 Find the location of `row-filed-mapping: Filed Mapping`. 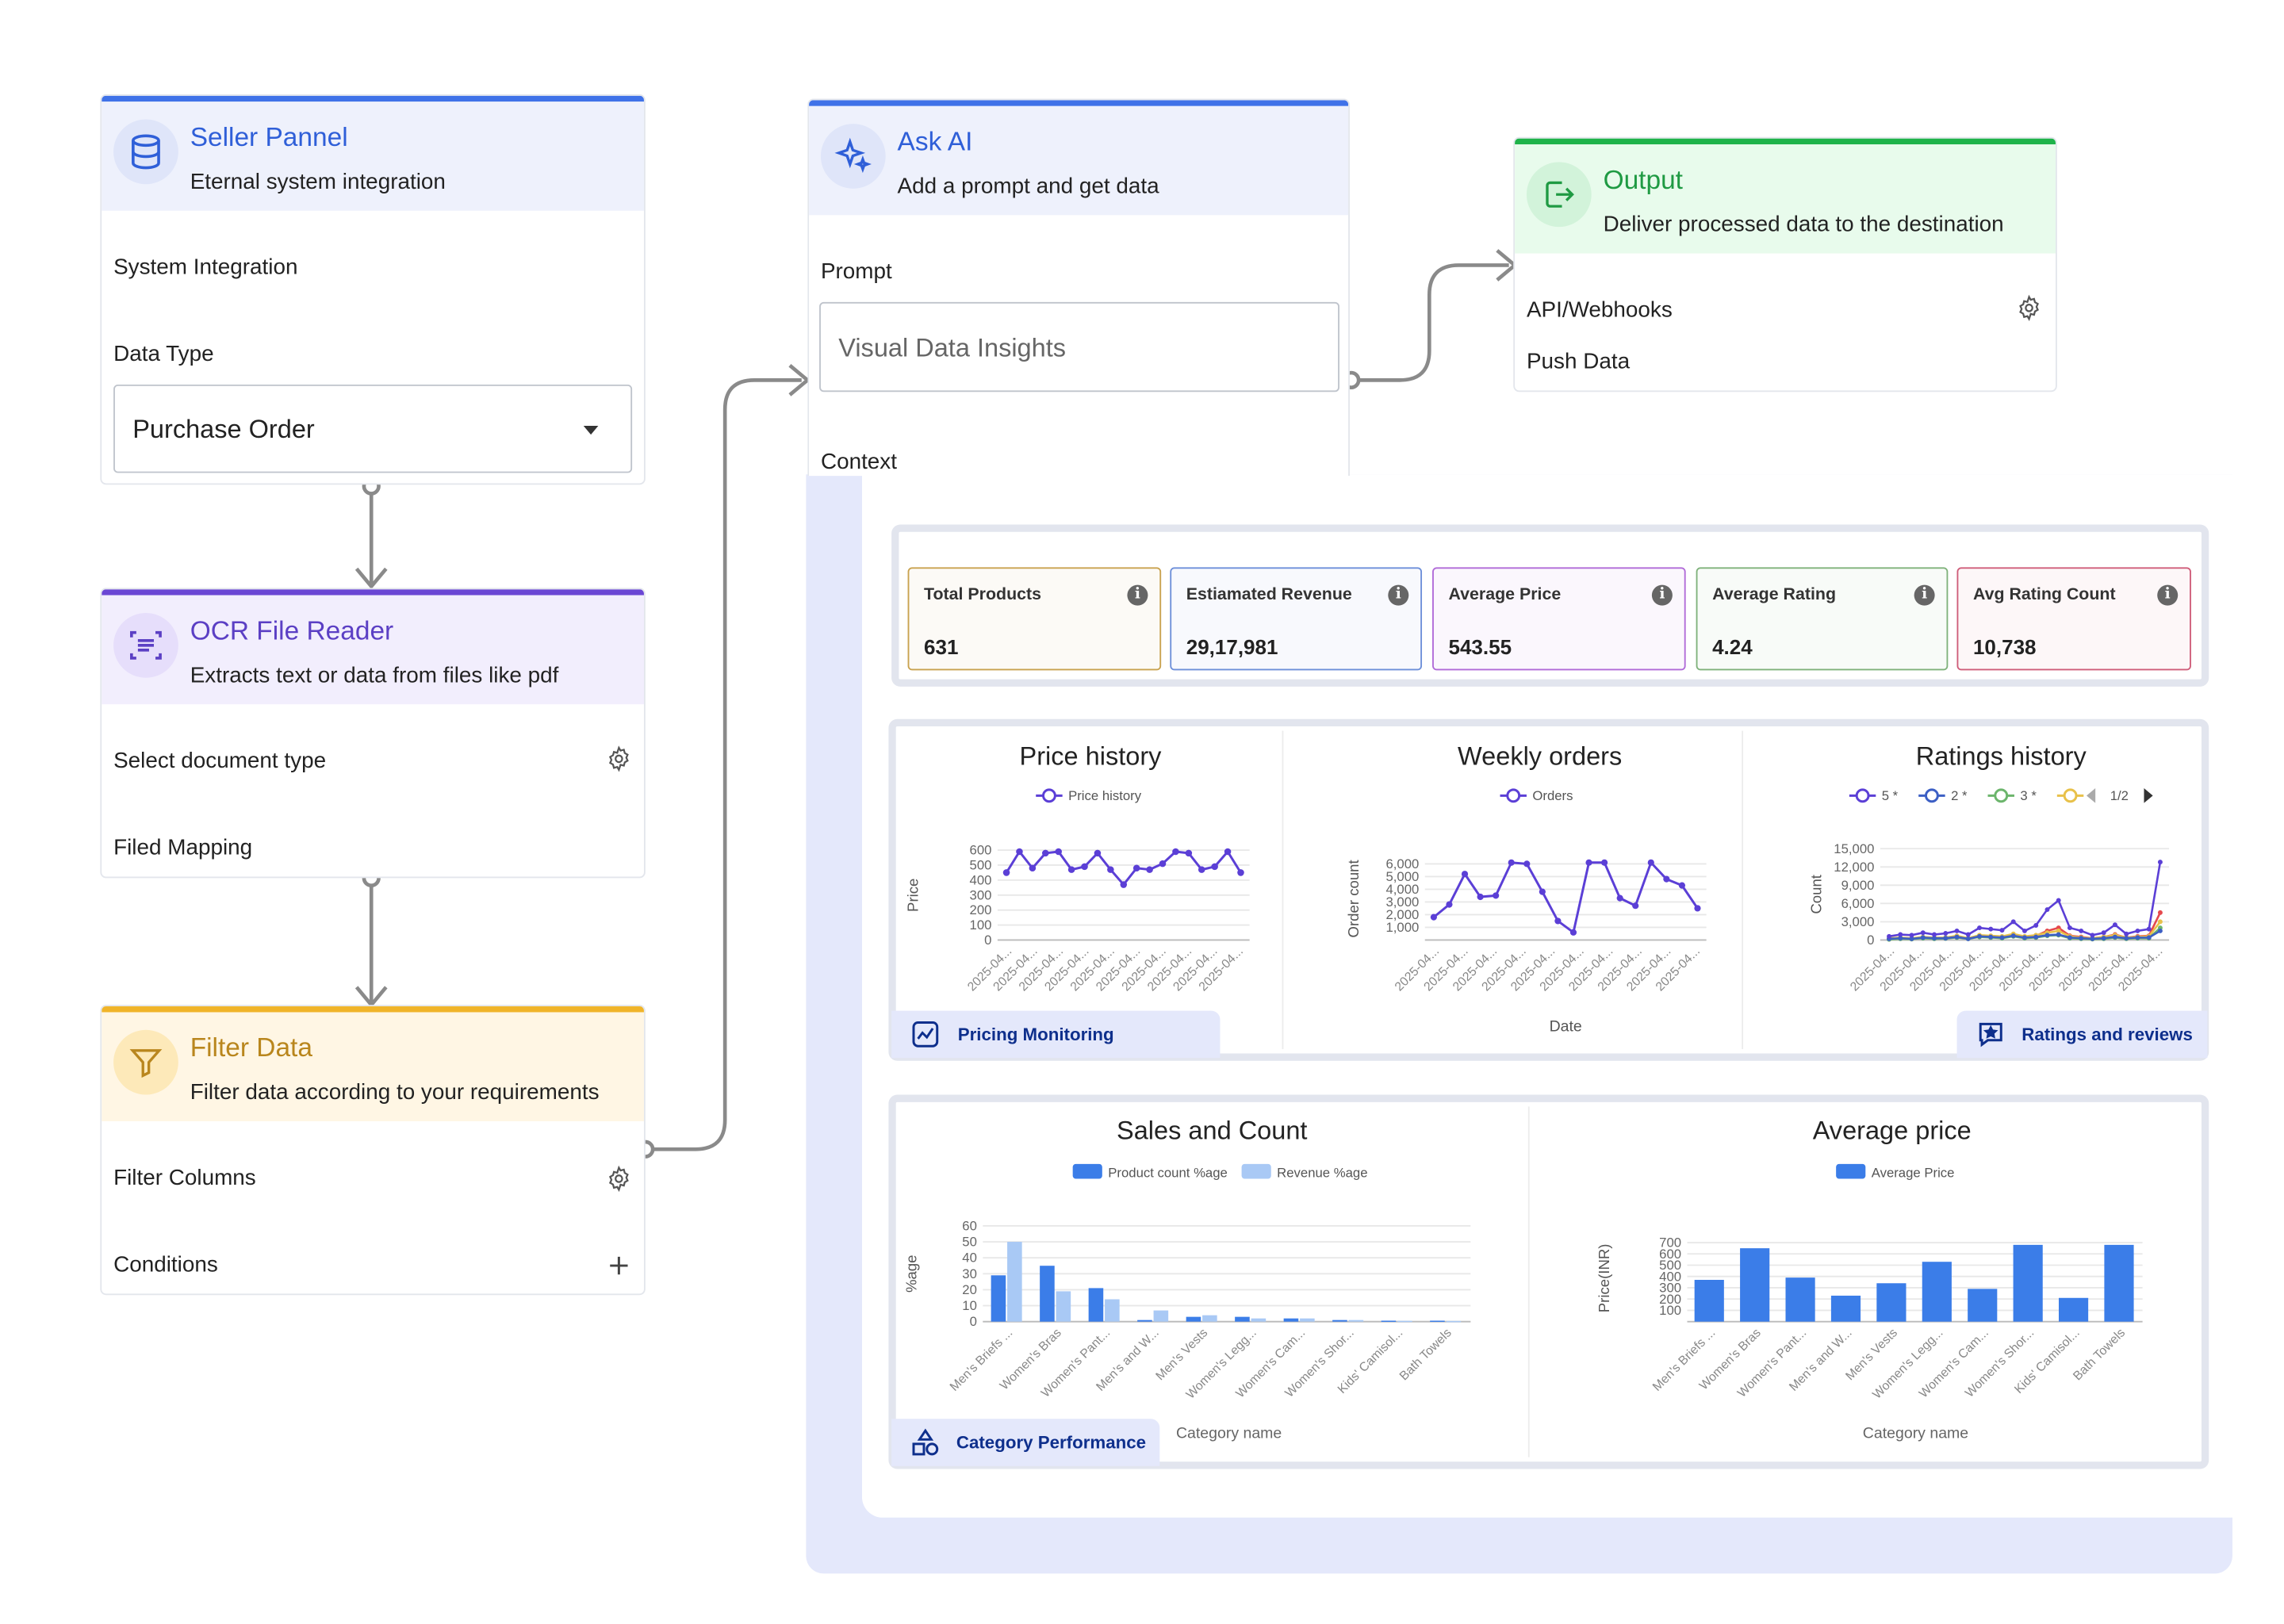

row-filed-mapping: Filed Mapping is located at coordinates (183, 848).